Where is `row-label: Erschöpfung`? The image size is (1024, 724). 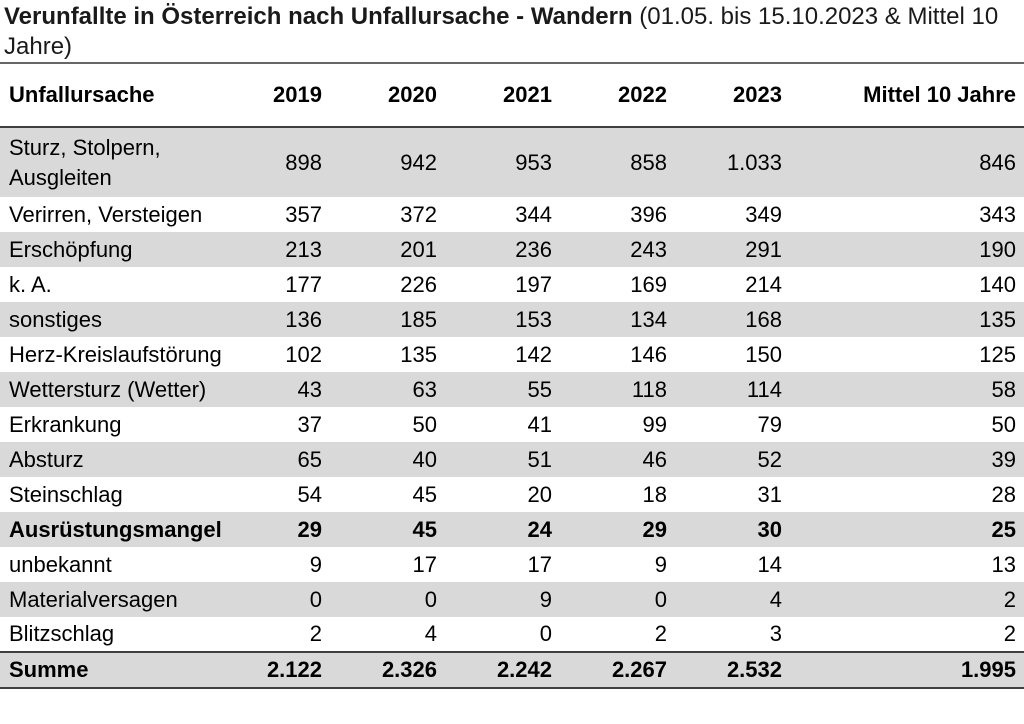 row-label: Erschöpfung is located at coordinates (71, 249).